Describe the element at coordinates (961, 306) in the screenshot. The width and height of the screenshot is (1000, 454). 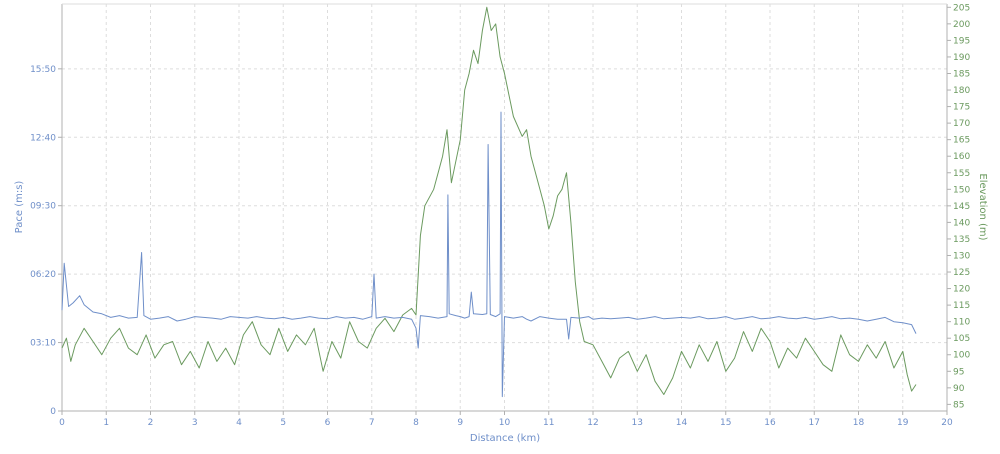
I see `y-right-tick-label: 115` at that location.